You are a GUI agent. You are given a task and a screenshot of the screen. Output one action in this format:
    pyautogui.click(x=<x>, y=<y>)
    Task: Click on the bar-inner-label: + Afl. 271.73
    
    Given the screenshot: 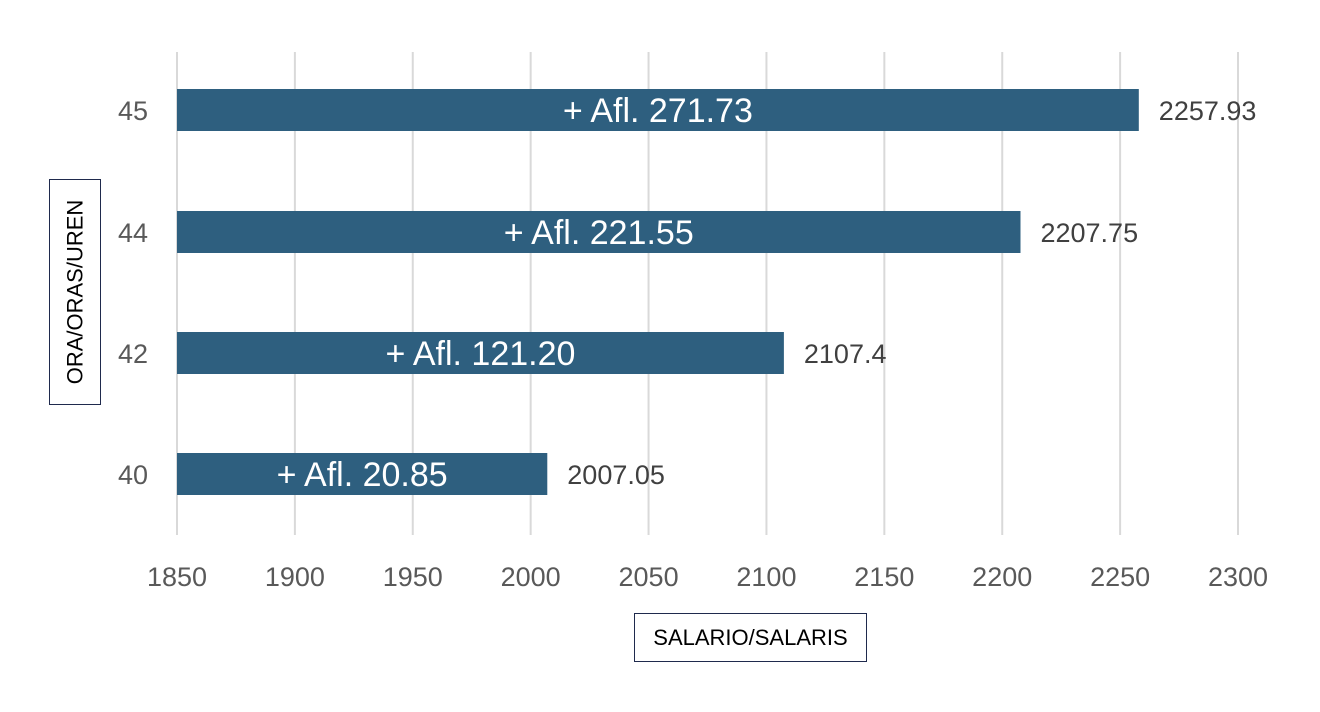 What is the action you would take?
    pyautogui.click(x=658, y=111)
    